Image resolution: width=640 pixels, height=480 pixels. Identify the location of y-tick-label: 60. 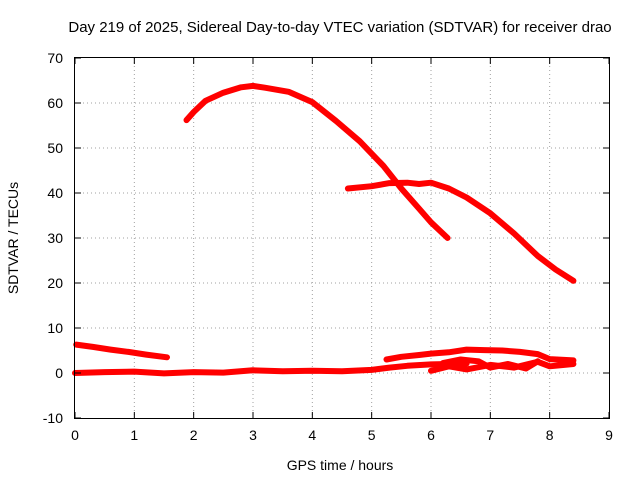
(55, 103).